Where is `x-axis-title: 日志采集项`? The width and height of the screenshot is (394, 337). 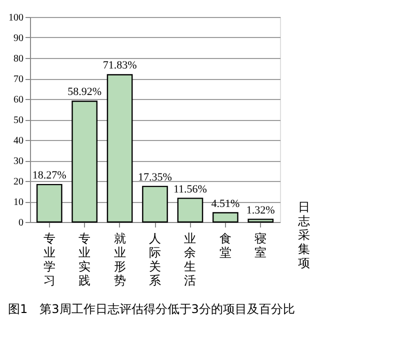 x-axis-title: 日志采集项 is located at coordinates (304, 235).